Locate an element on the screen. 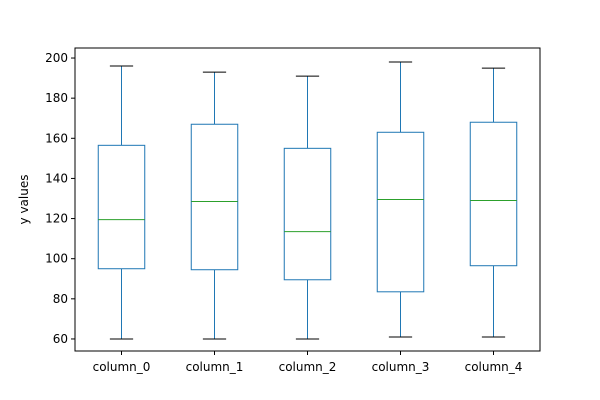 The height and width of the screenshot is (400, 600). y-axis-ticks: 60 80 100 120 140 160 180 200 is located at coordinates (60, 198).